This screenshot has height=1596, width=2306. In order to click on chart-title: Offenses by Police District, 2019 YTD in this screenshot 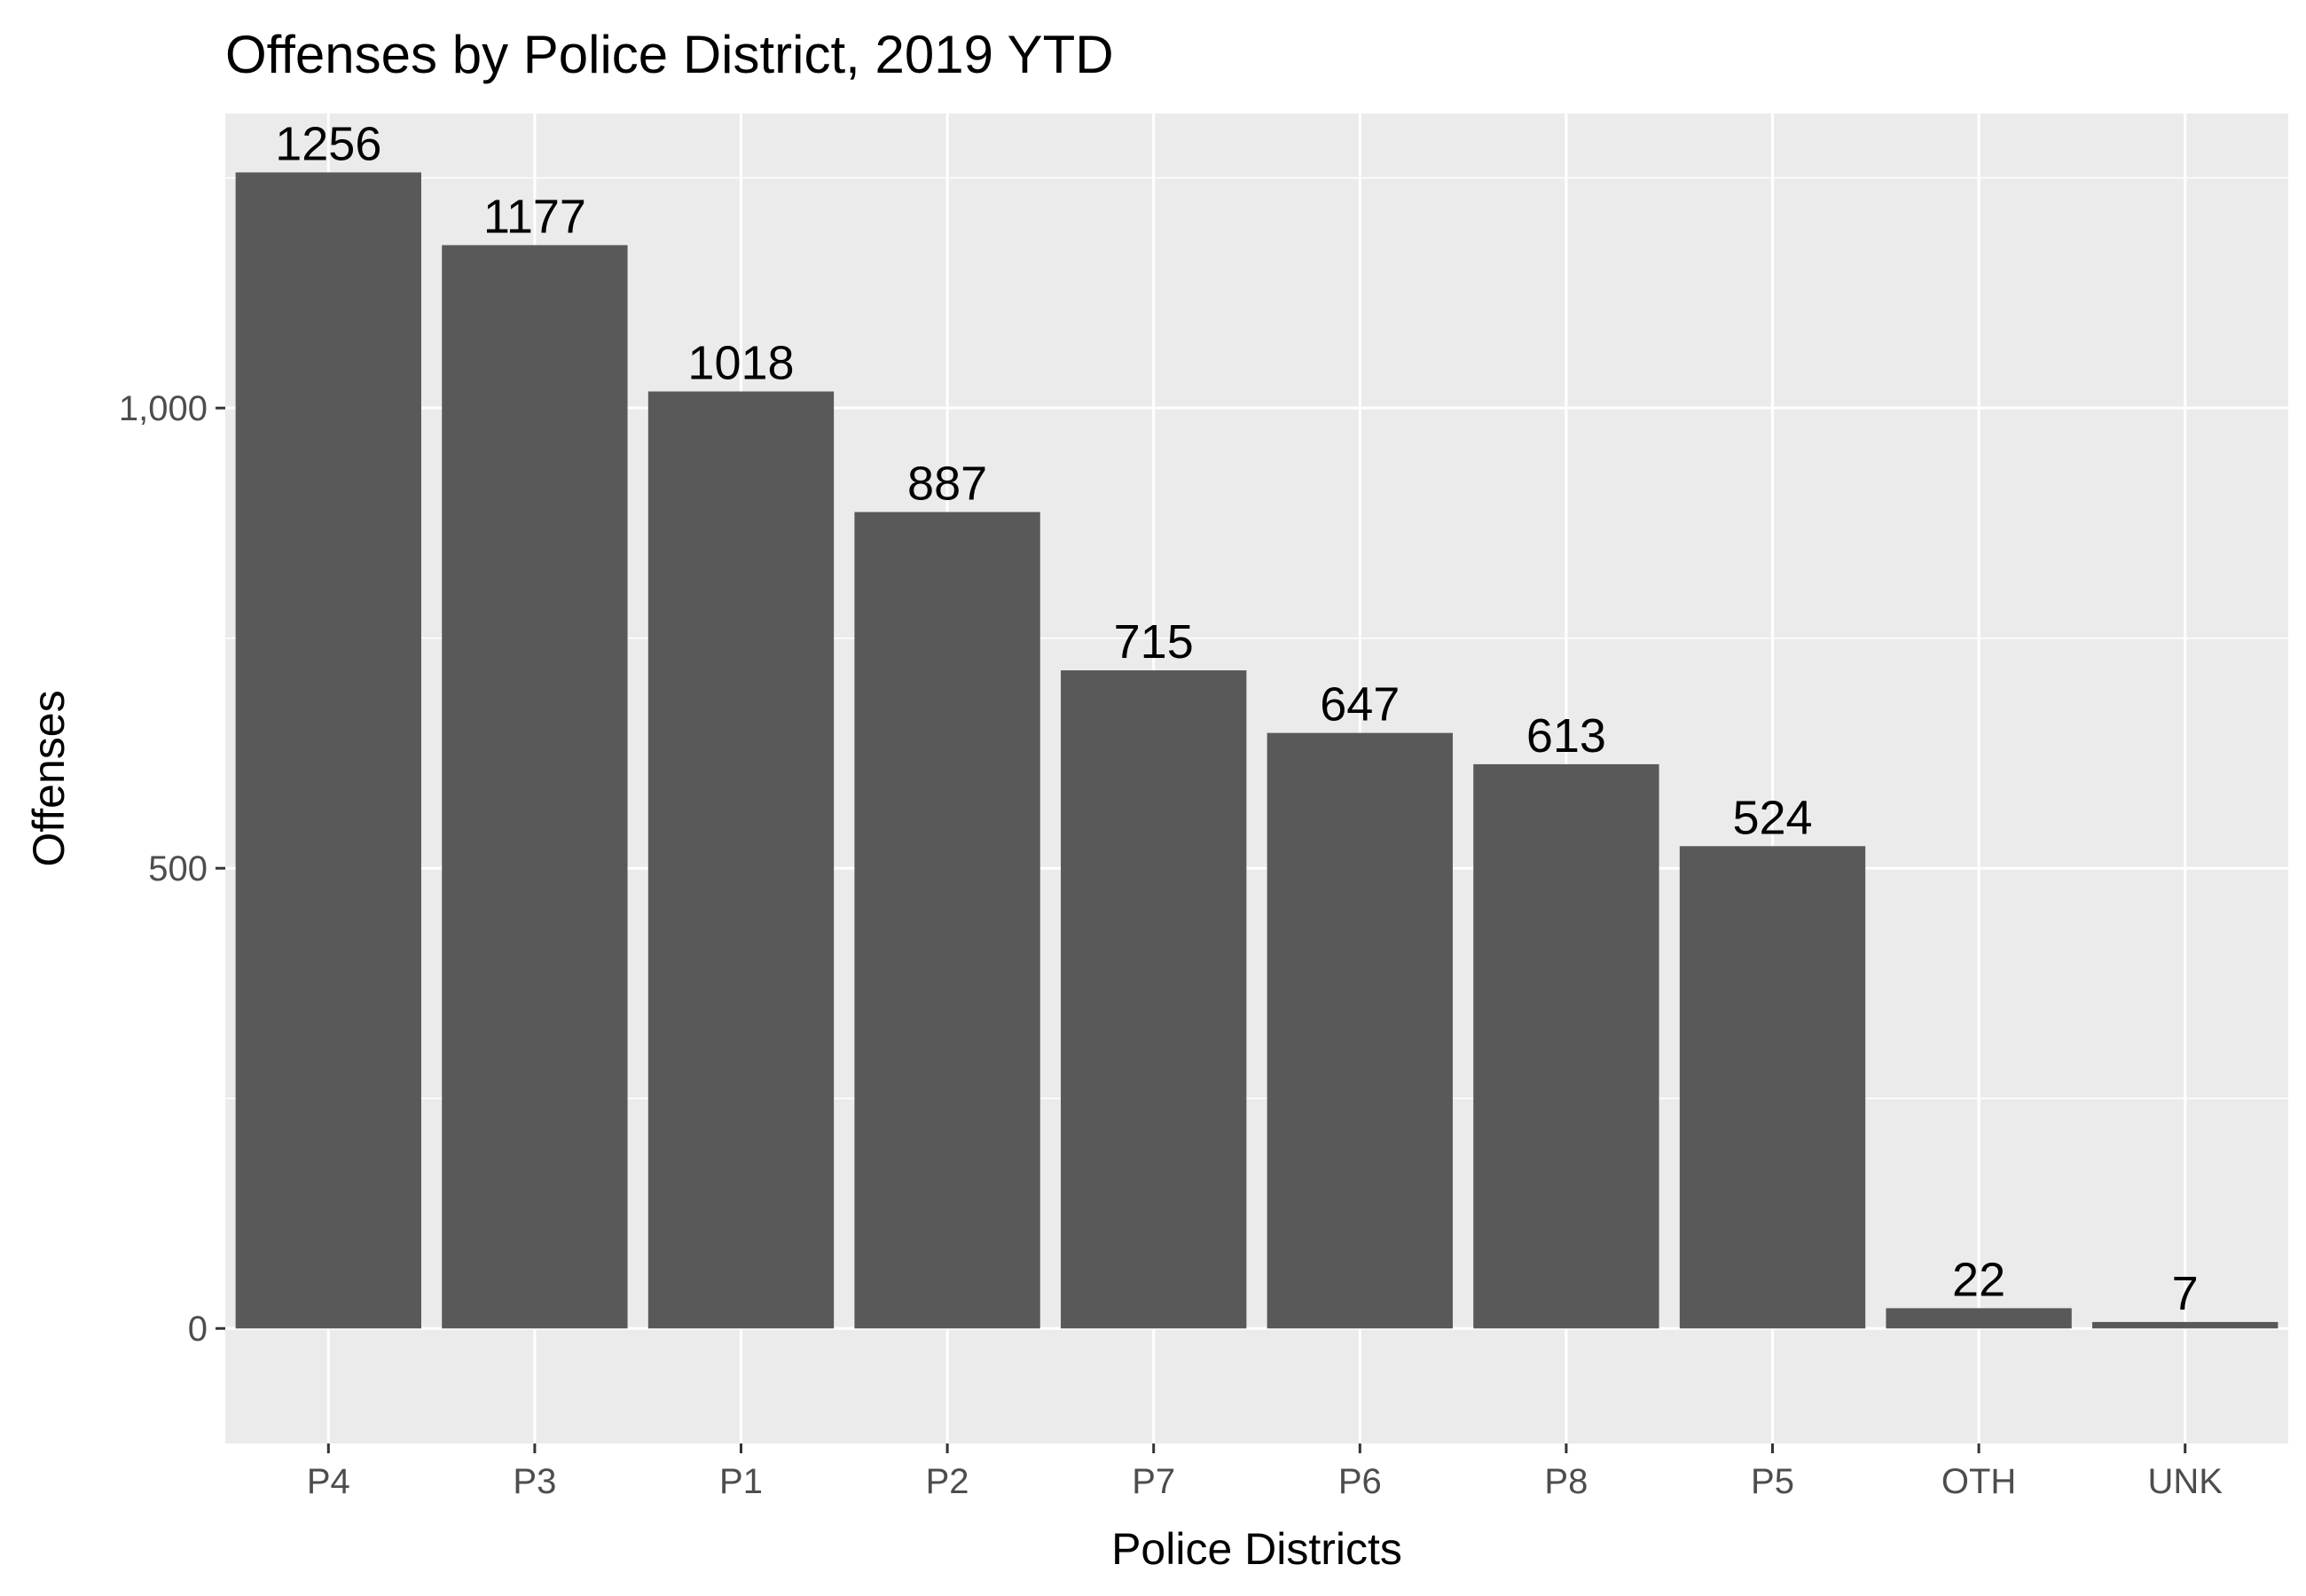, I will do `click(669, 55)`.